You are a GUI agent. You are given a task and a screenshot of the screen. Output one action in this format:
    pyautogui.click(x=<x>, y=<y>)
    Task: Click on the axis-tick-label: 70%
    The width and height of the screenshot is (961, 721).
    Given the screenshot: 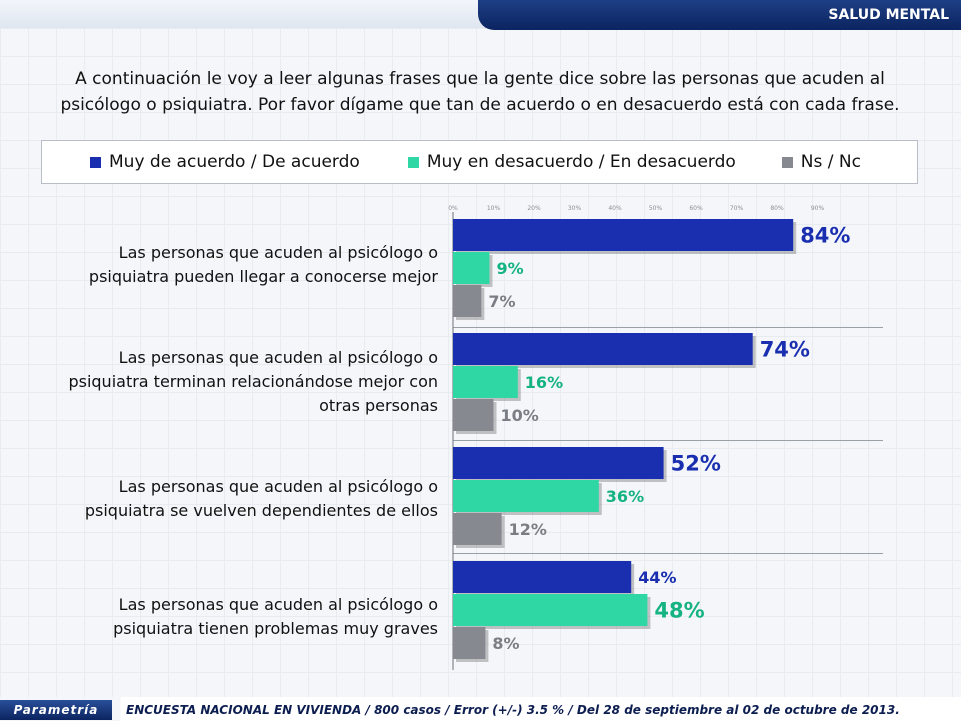 What is the action you would take?
    pyautogui.click(x=737, y=208)
    